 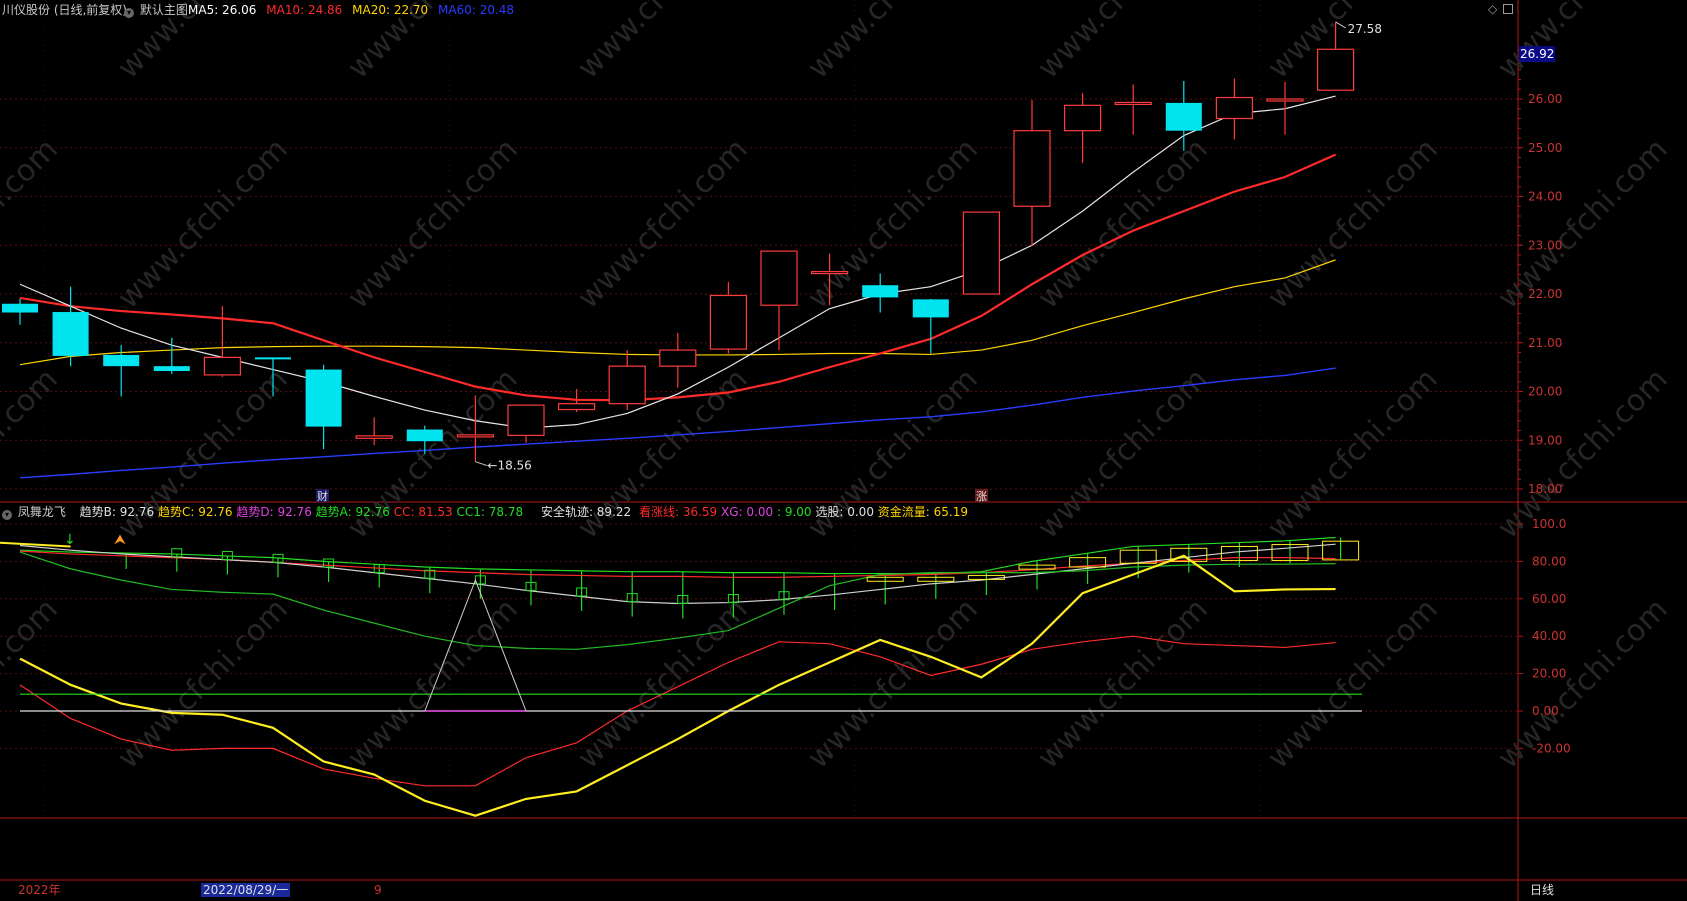 I want to click on price-tick-label: 25.00, so click(x=1545, y=148).